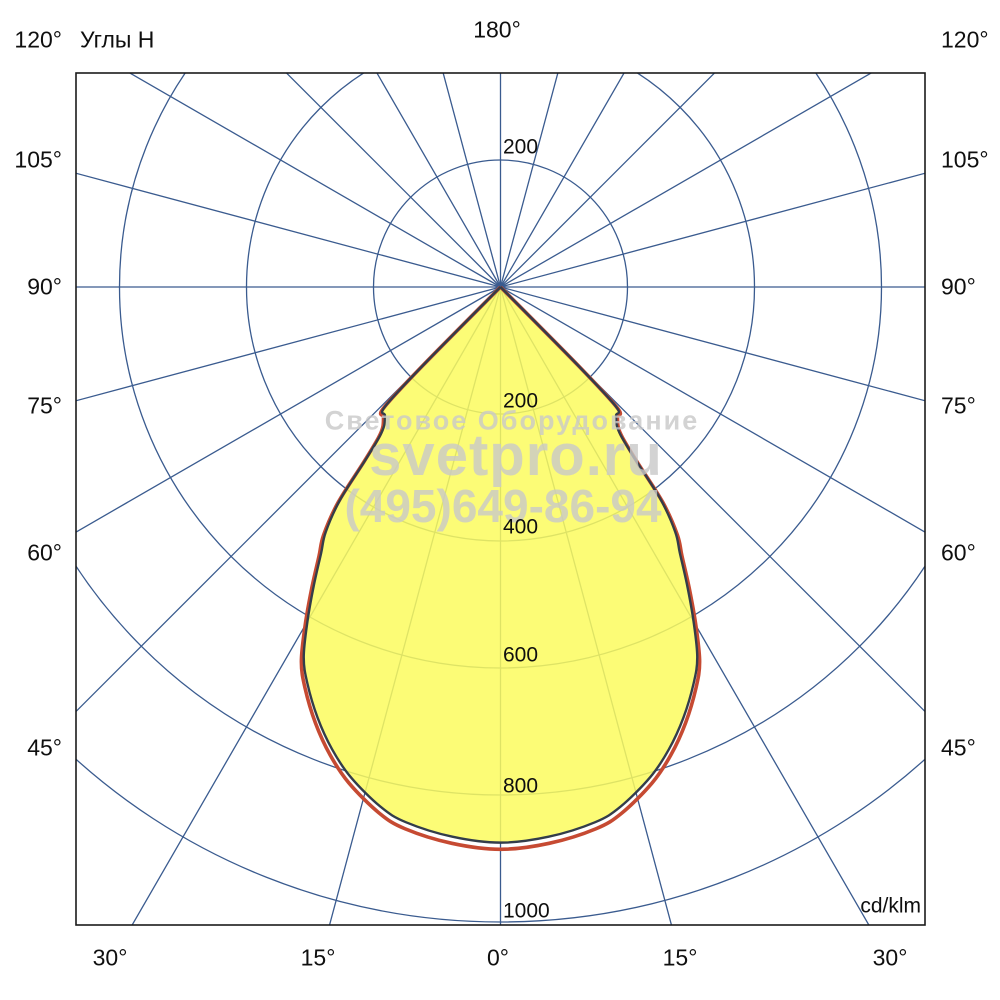  Describe the element at coordinates (958, 286) in the screenshot. I see `angle-label-right-90°: 90°` at that location.